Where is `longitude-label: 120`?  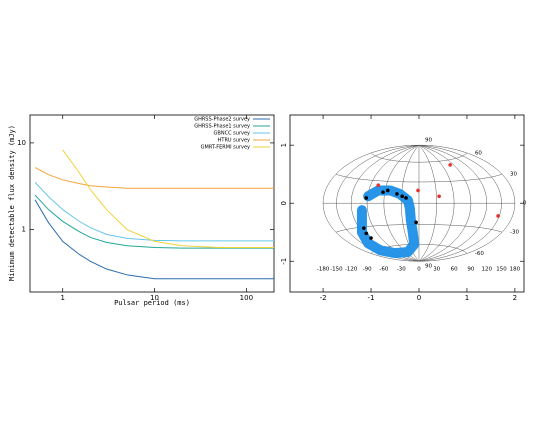
longitude-label: 120 is located at coordinates (487, 270).